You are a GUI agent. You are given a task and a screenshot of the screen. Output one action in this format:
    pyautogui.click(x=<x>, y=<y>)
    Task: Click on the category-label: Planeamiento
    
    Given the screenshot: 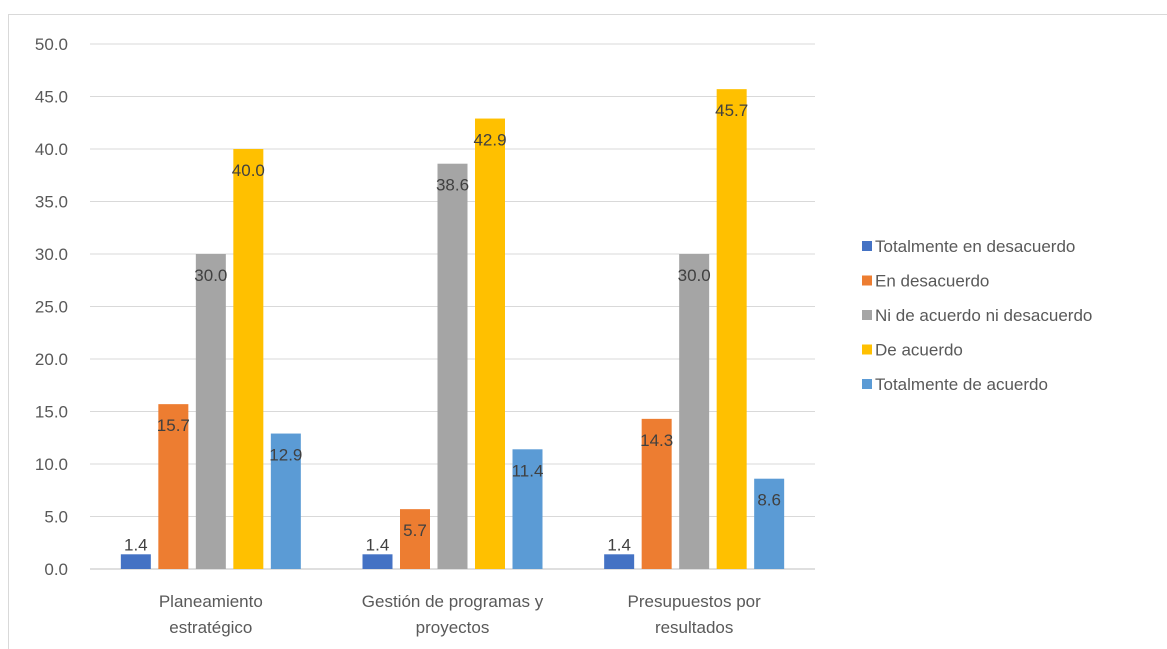 What is the action you would take?
    pyautogui.click(x=211, y=601)
    